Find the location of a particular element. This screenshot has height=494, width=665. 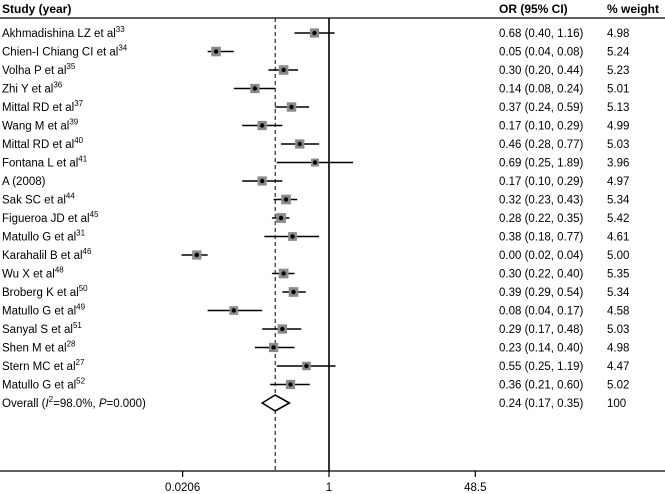

ci-text: 0.38 (0.18, 0.77) is located at coordinates (541, 238).